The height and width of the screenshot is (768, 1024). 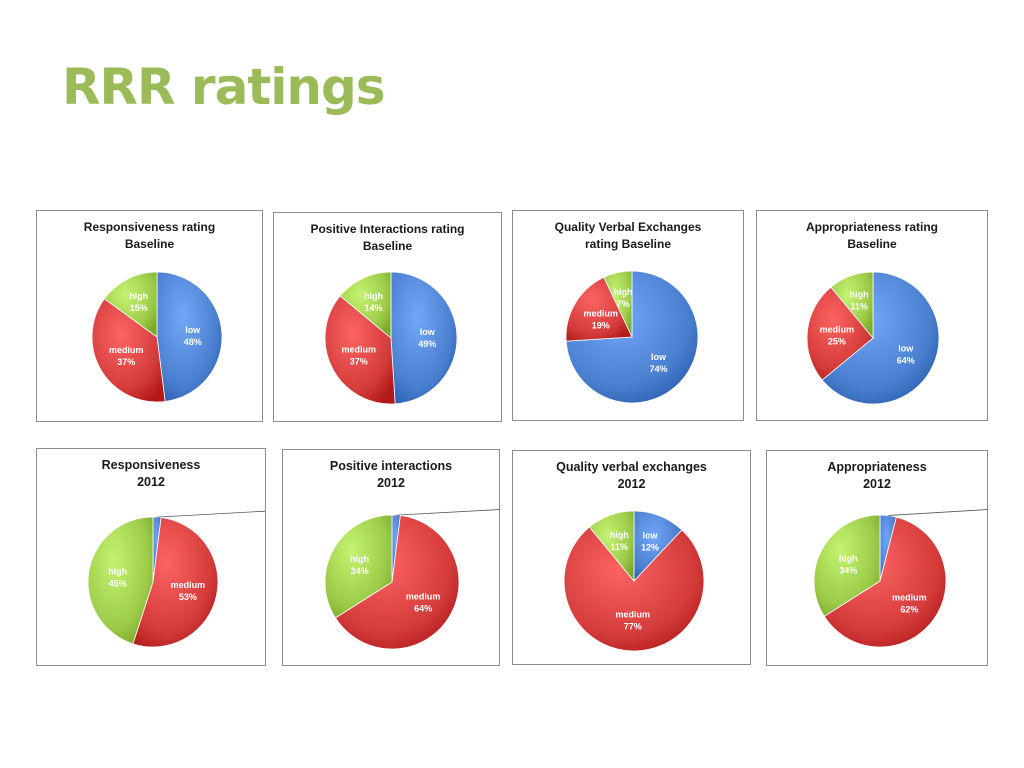 I want to click on slice-value-medium: 62%, so click(x=909, y=609).